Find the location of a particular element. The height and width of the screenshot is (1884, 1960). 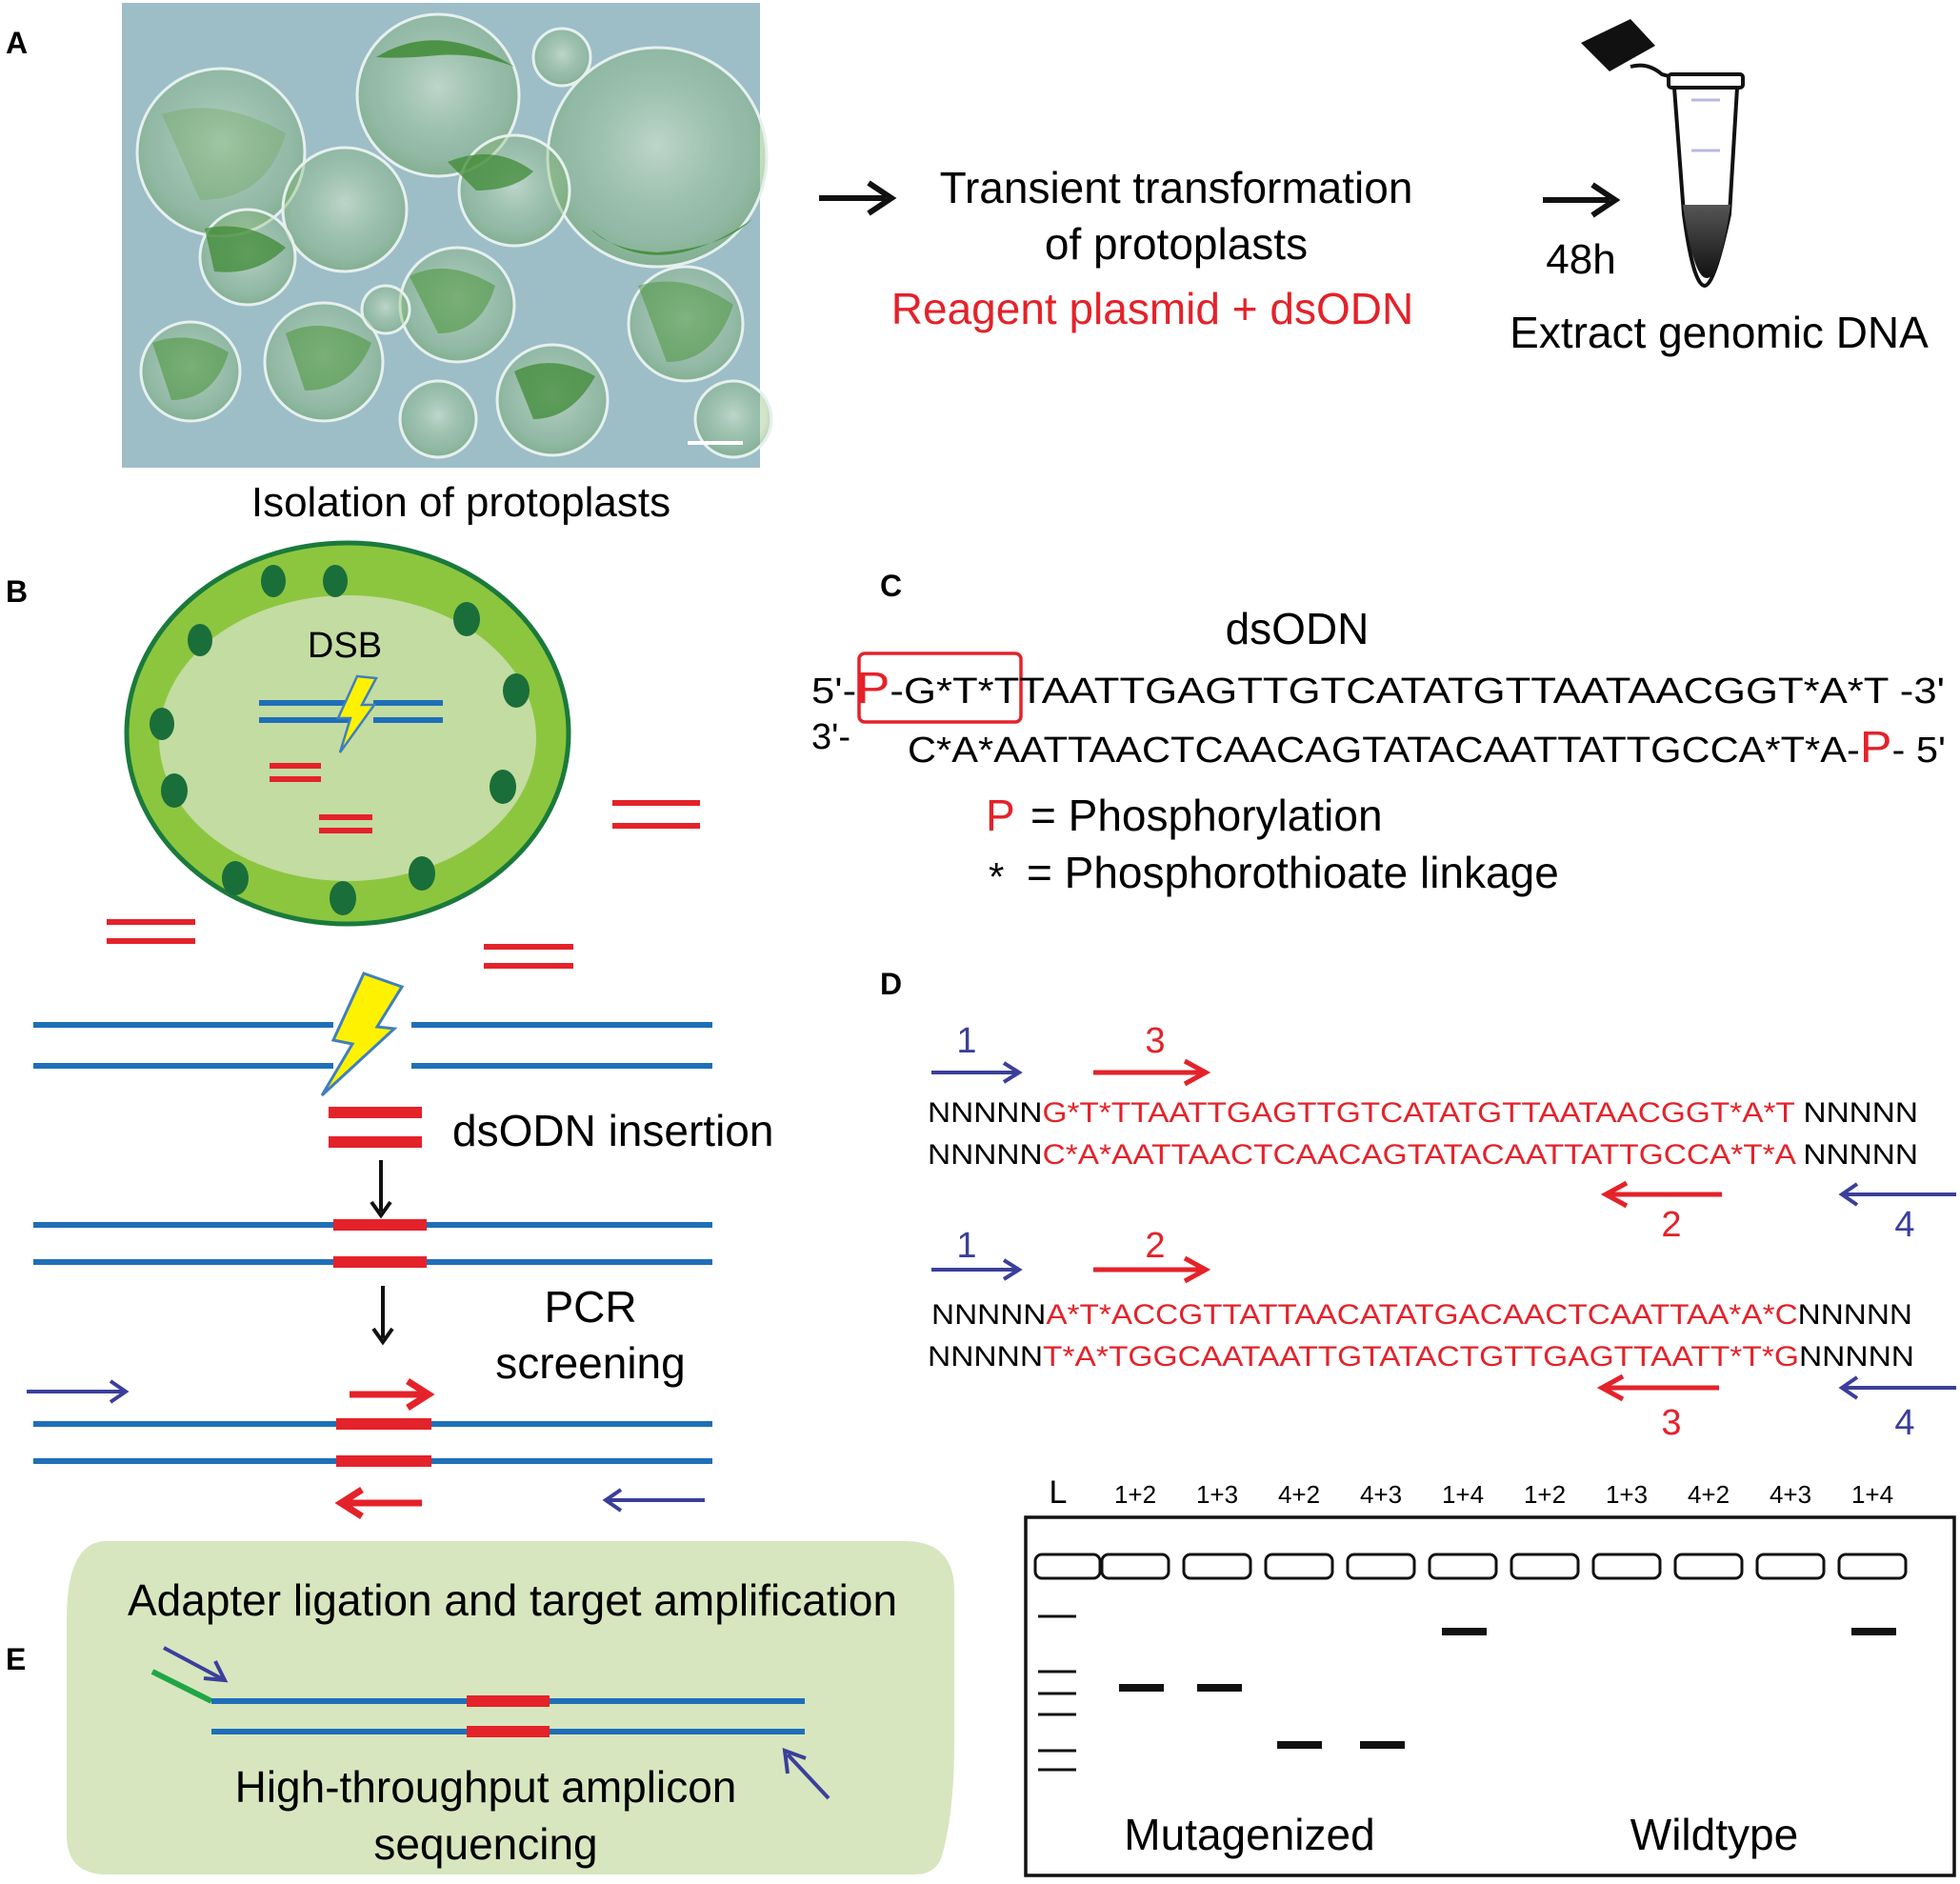

well-ladder is located at coordinates (1067, 1566).